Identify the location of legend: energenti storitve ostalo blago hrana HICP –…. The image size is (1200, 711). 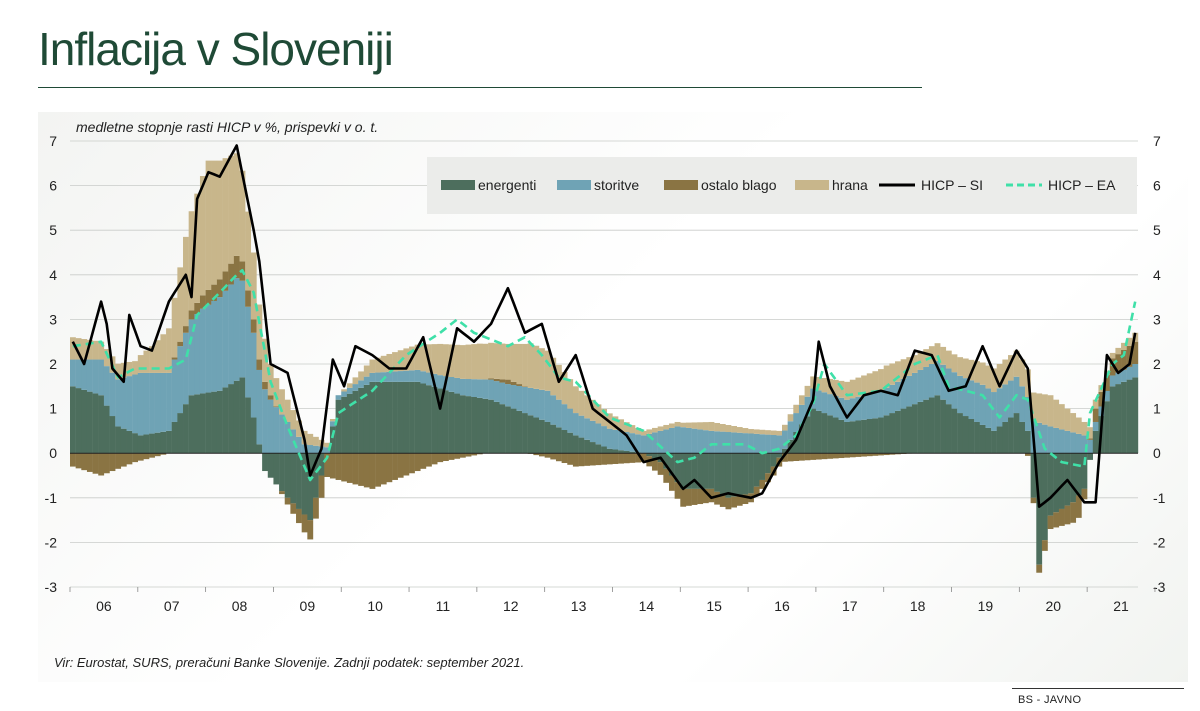
(782, 185).